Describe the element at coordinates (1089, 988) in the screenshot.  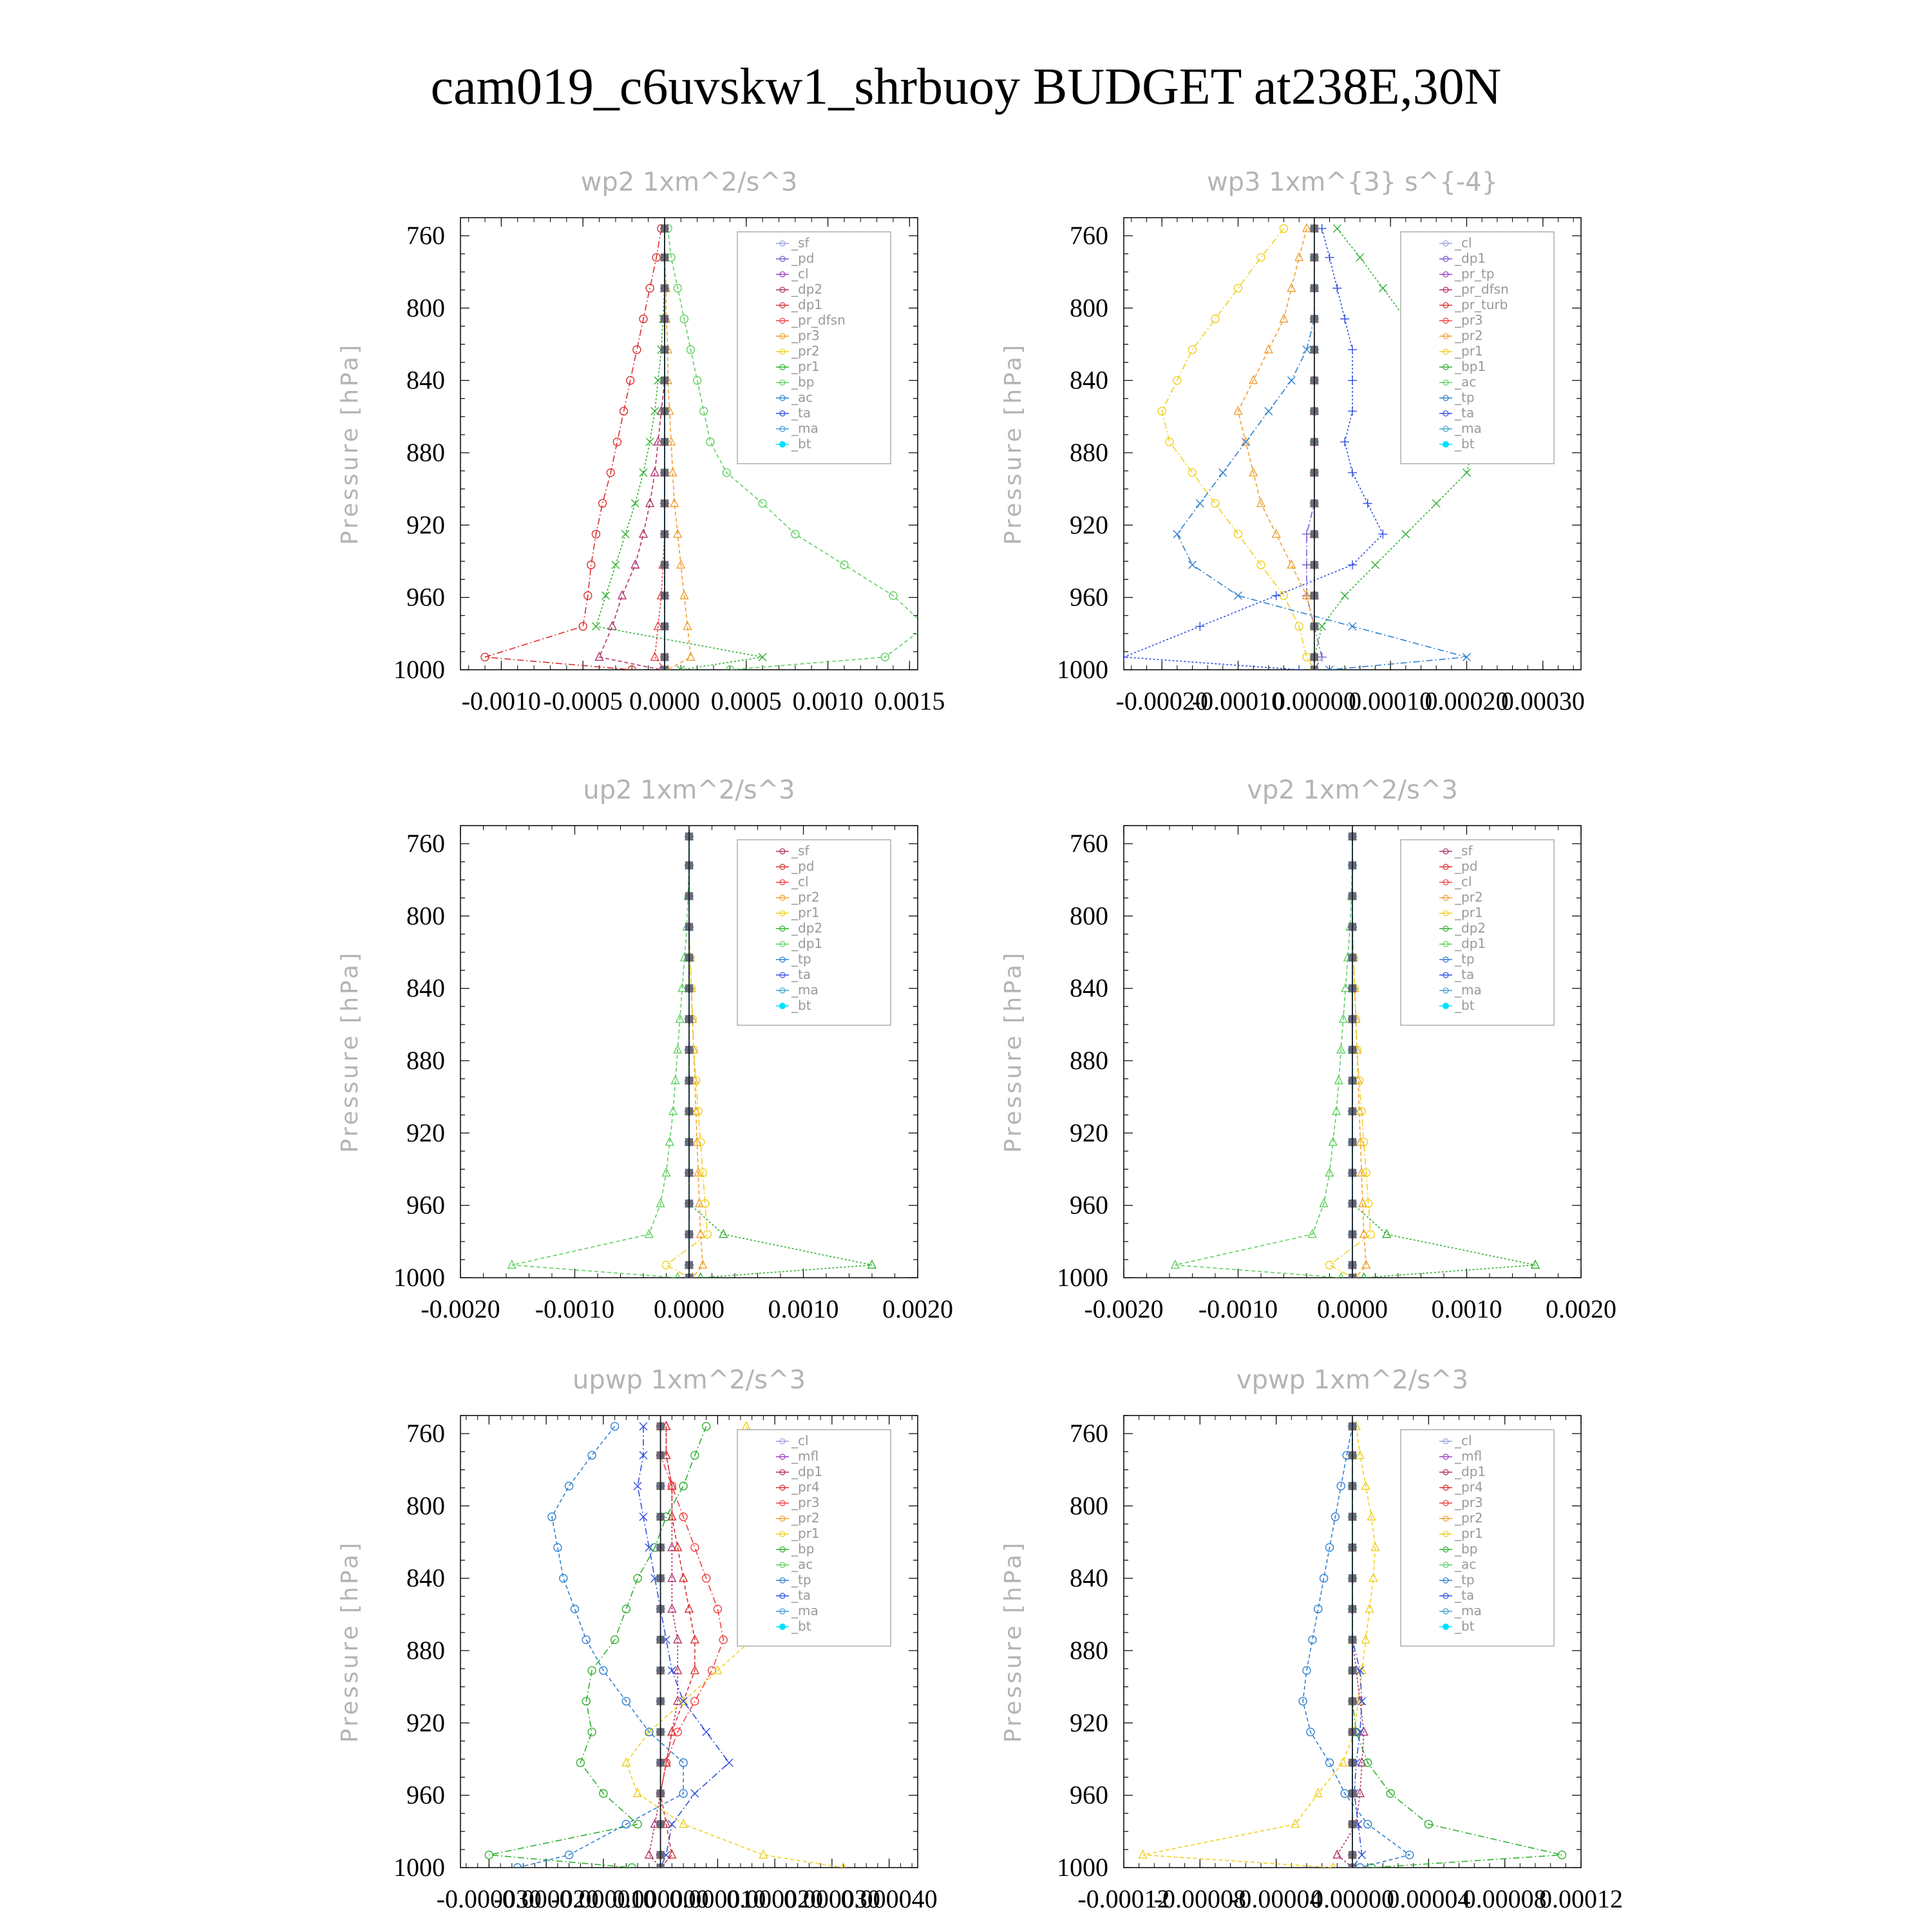
I see `y-tick-label: 840` at that location.